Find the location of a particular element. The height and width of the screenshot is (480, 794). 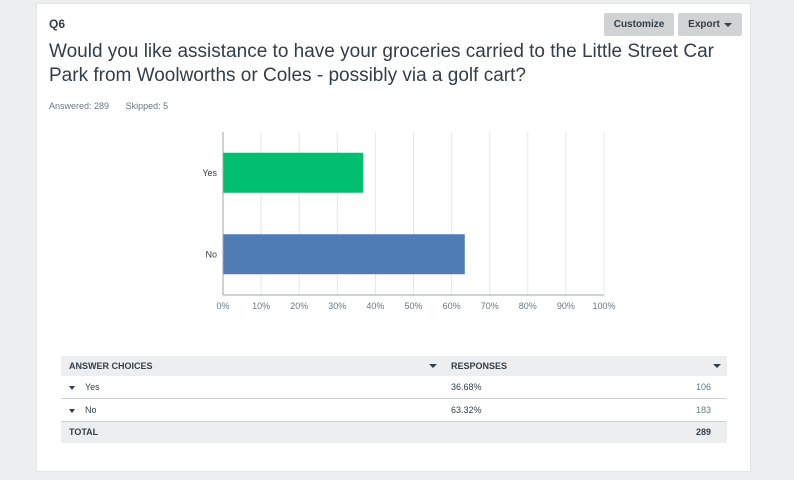

table-header: ANSWER CHOICES RESPONSES is located at coordinates (394, 366).